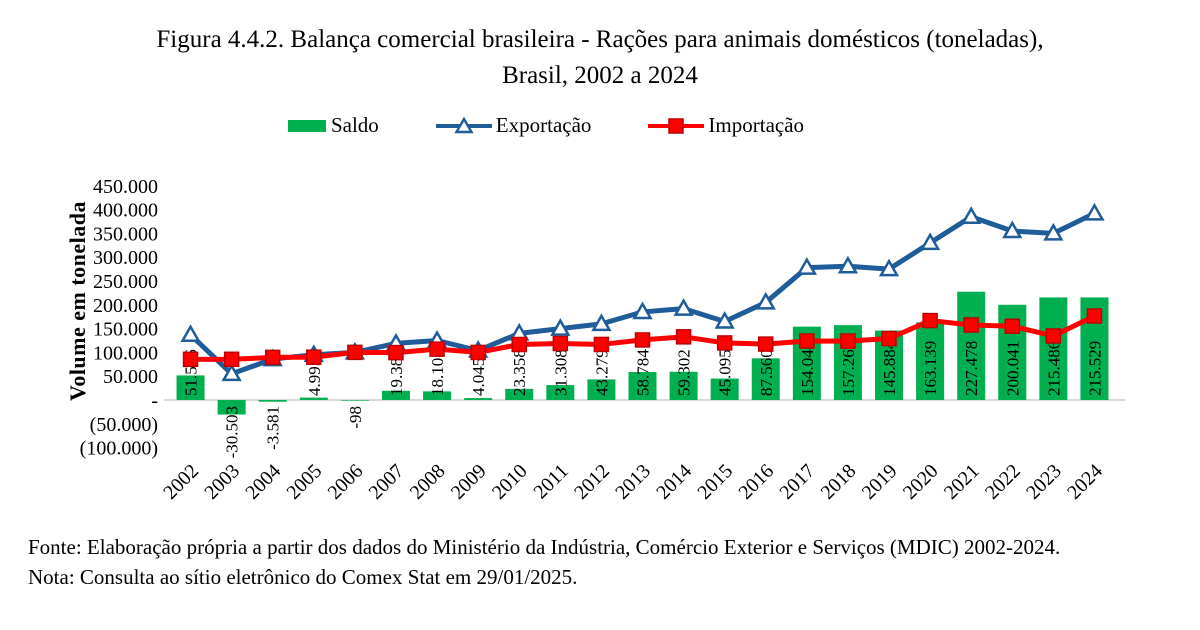 This screenshot has height=630, width=1200. I want to click on x-axis-year-label: 2022, so click(1003, 482).